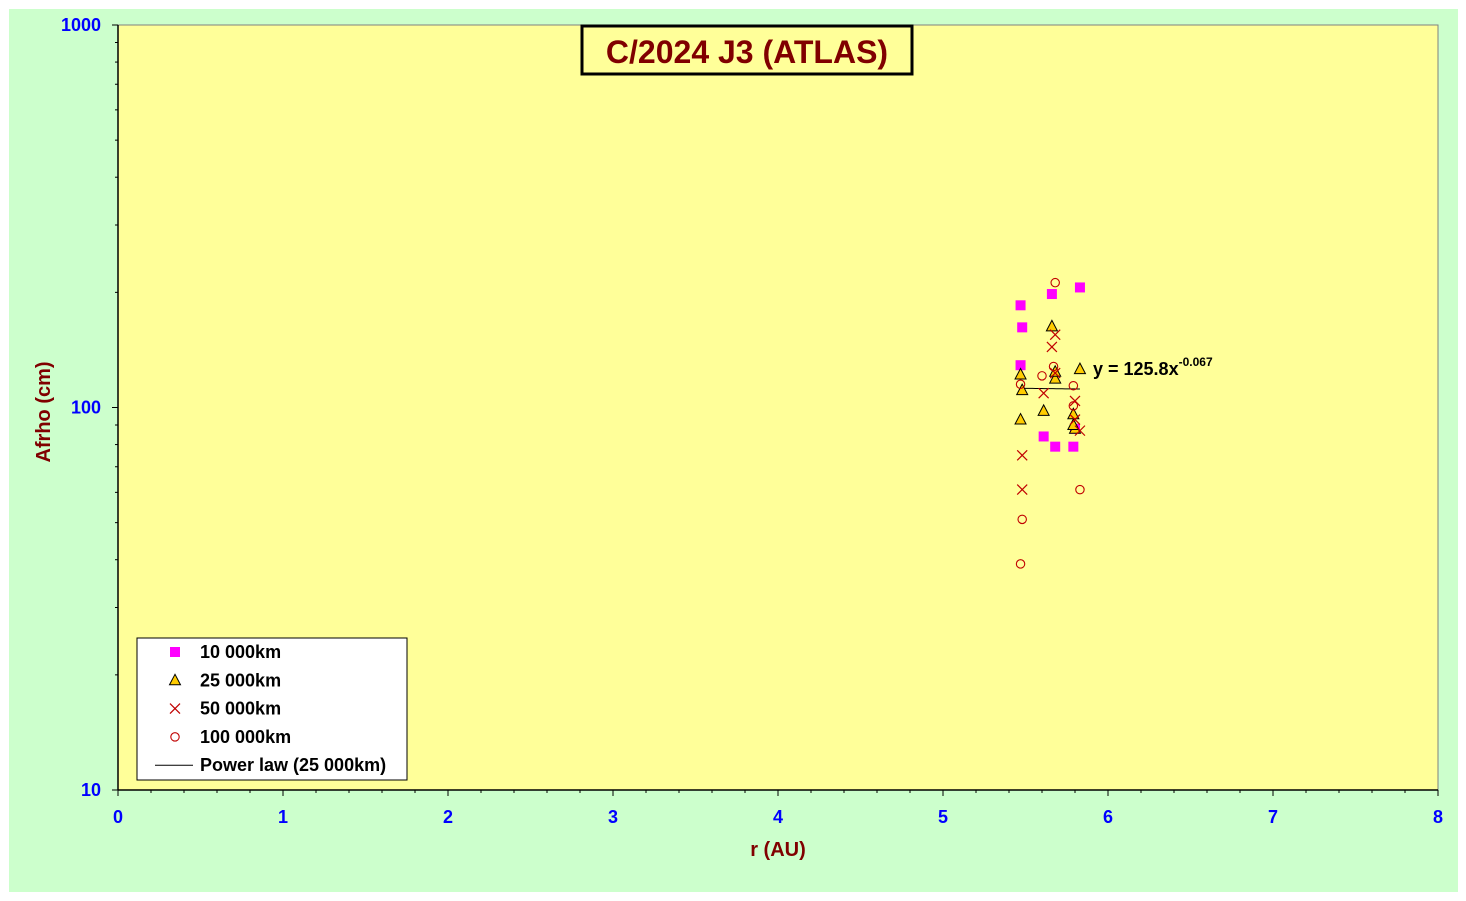  What do you see at coordinates (1196, 362) in the screenshot?
I see `equation-exponent: -0.067` at bounding box center [1196, 362].